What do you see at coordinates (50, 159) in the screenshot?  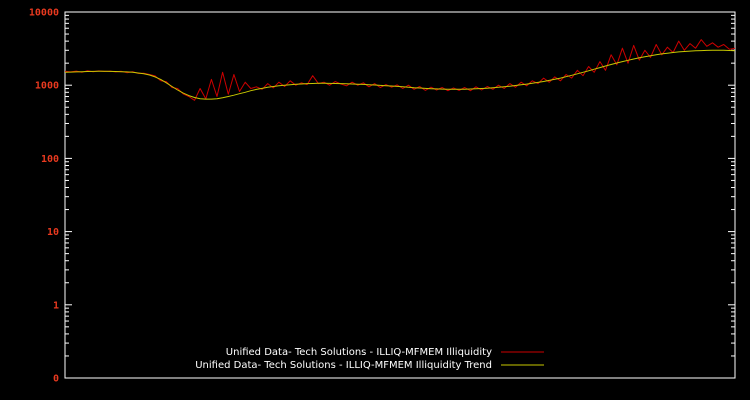 I see `y-tick-label: 100` at bounding box center [50, 159].